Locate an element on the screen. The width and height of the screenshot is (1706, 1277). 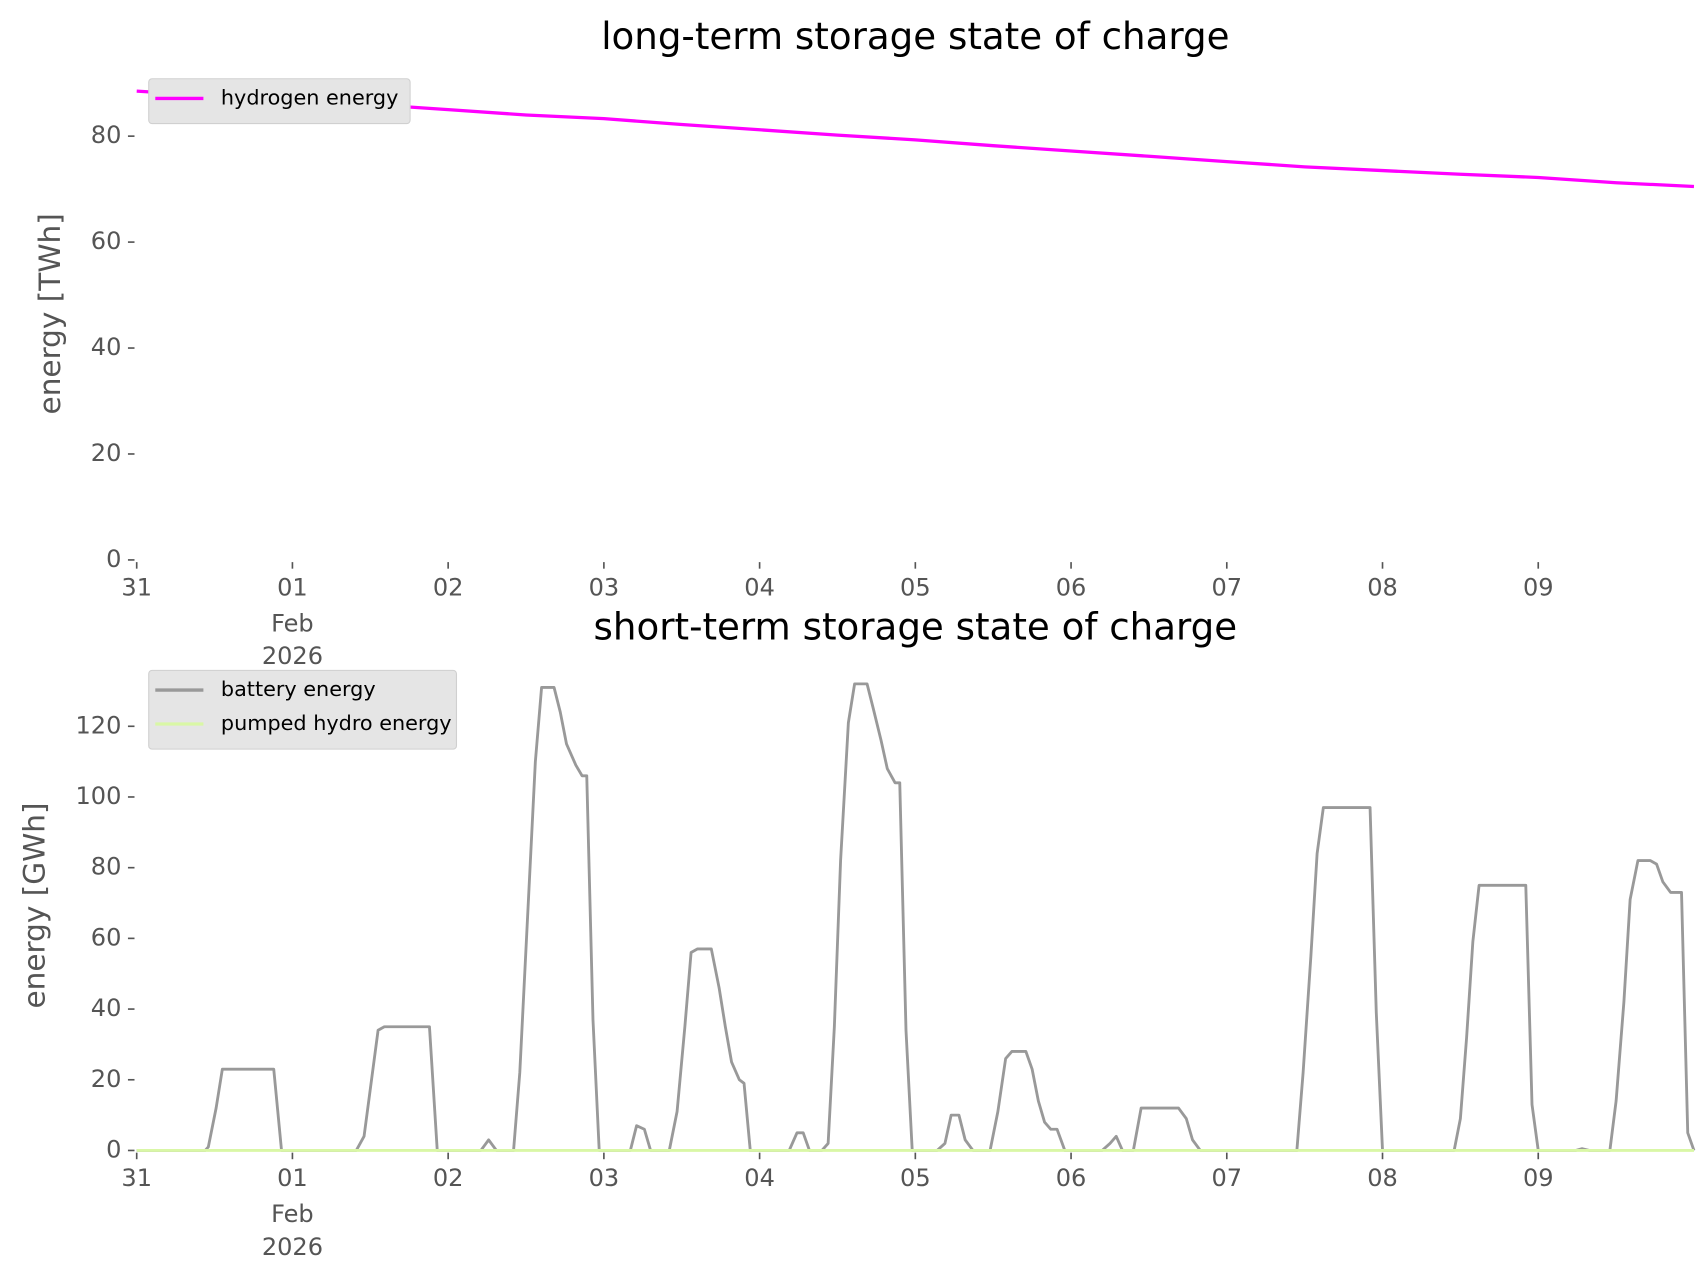
chart-title: long-term storage state of charge is located at coordinates (915, 36).